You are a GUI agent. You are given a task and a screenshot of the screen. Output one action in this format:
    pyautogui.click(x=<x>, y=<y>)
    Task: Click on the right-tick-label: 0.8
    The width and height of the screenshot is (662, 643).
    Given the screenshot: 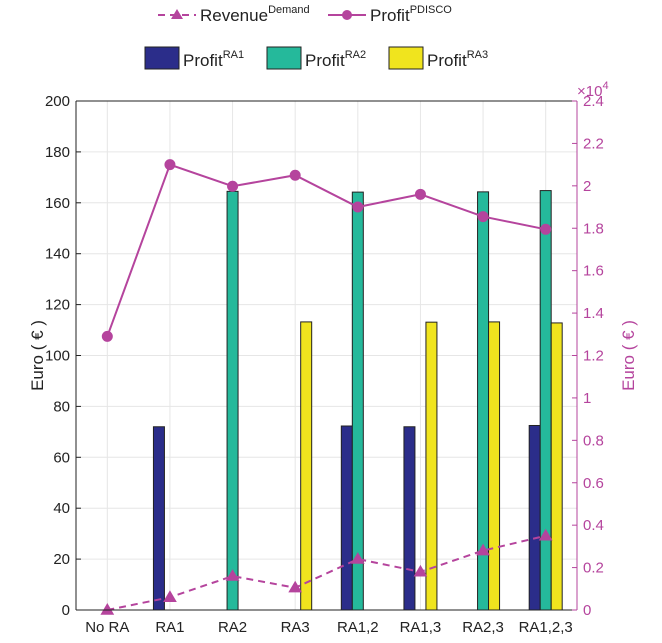 What is the action you would take?
    pyautogui.click(x=593, y=440)
    